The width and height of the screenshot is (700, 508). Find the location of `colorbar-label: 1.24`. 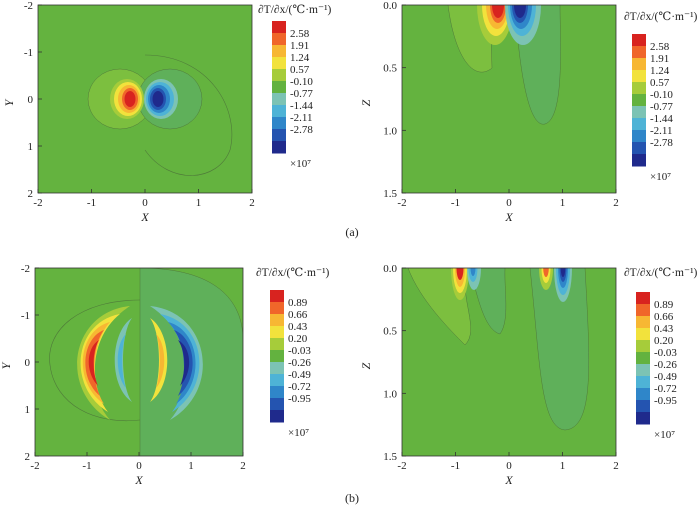

colorbar-label: 1.24 is located at coordinates (660, 71).